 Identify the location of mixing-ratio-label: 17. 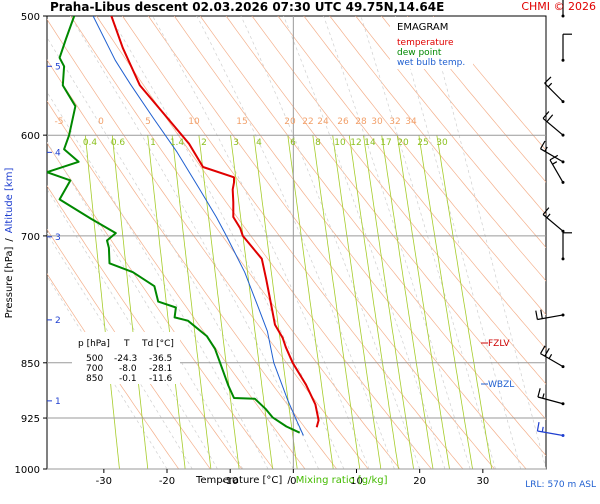
(385, 143).